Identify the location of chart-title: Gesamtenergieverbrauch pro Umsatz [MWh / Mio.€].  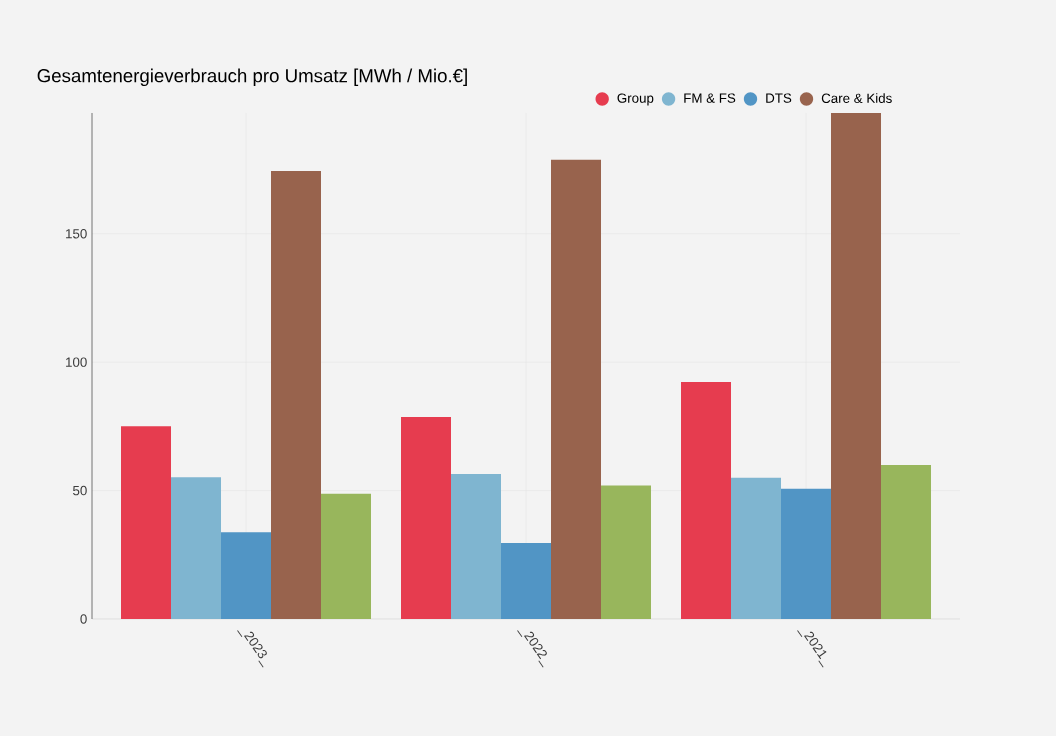
(252, 77).